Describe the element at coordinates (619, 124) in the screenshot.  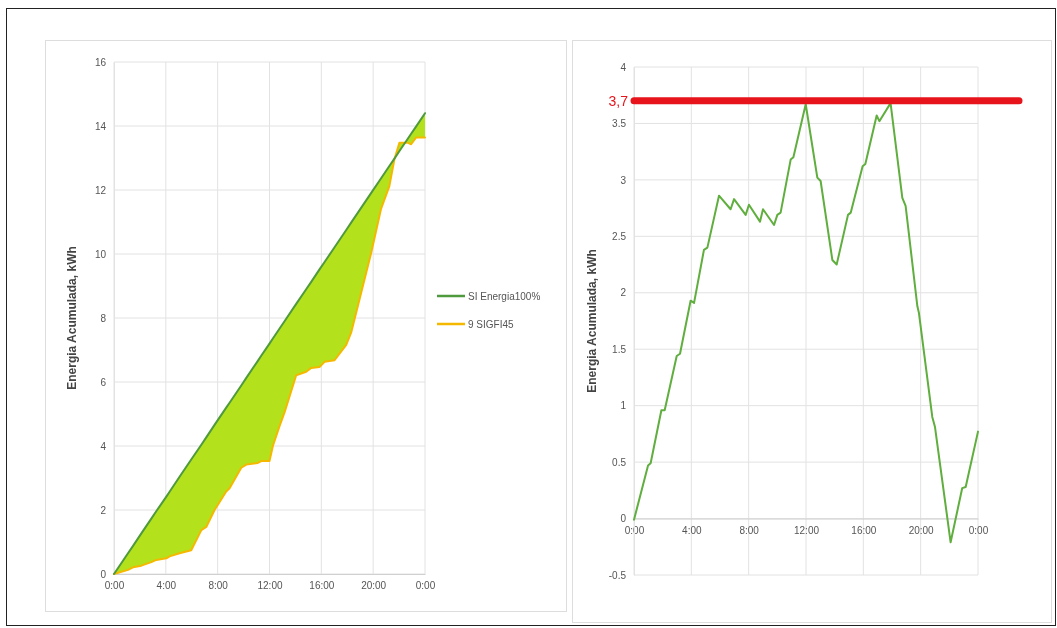
I see `y-tick-label: 3.5` at that location.